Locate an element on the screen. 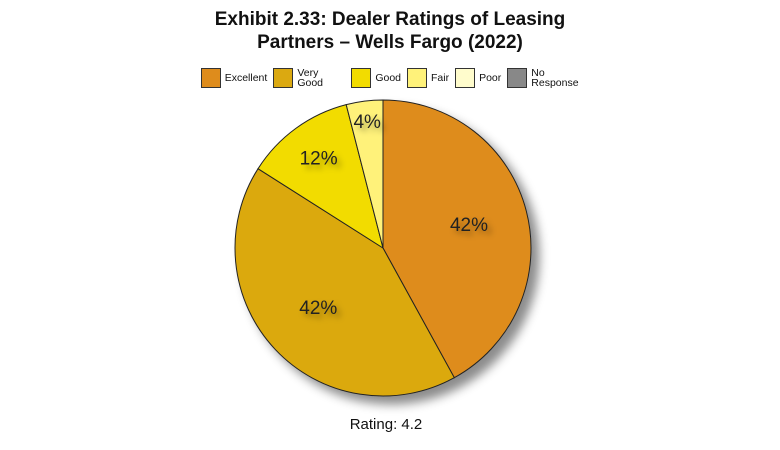  legend-label: Very Good is located at coordinates (310, 78).